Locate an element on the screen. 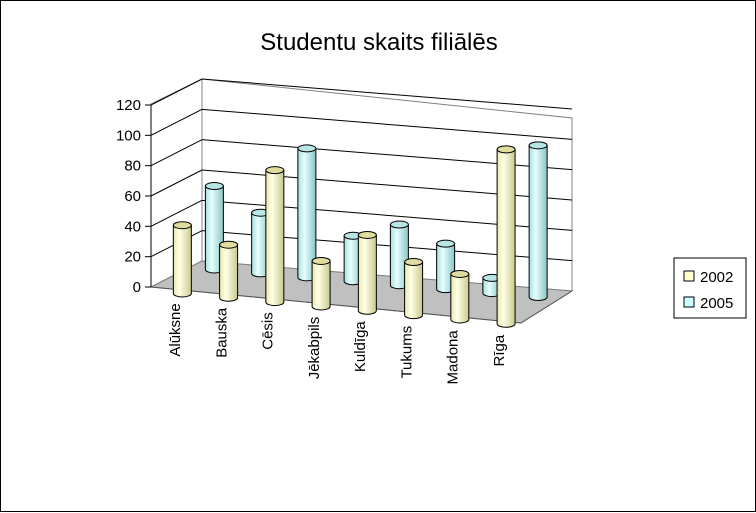 The image size is (756, 513). bar-2002-6-body is located at coordinates (460, 298).